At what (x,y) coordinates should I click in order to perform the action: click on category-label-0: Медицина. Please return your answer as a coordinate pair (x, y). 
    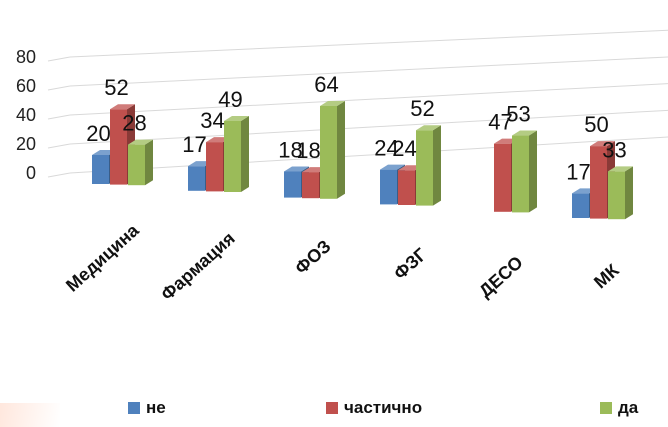
    Looking at the image, I should click on (102, 257).